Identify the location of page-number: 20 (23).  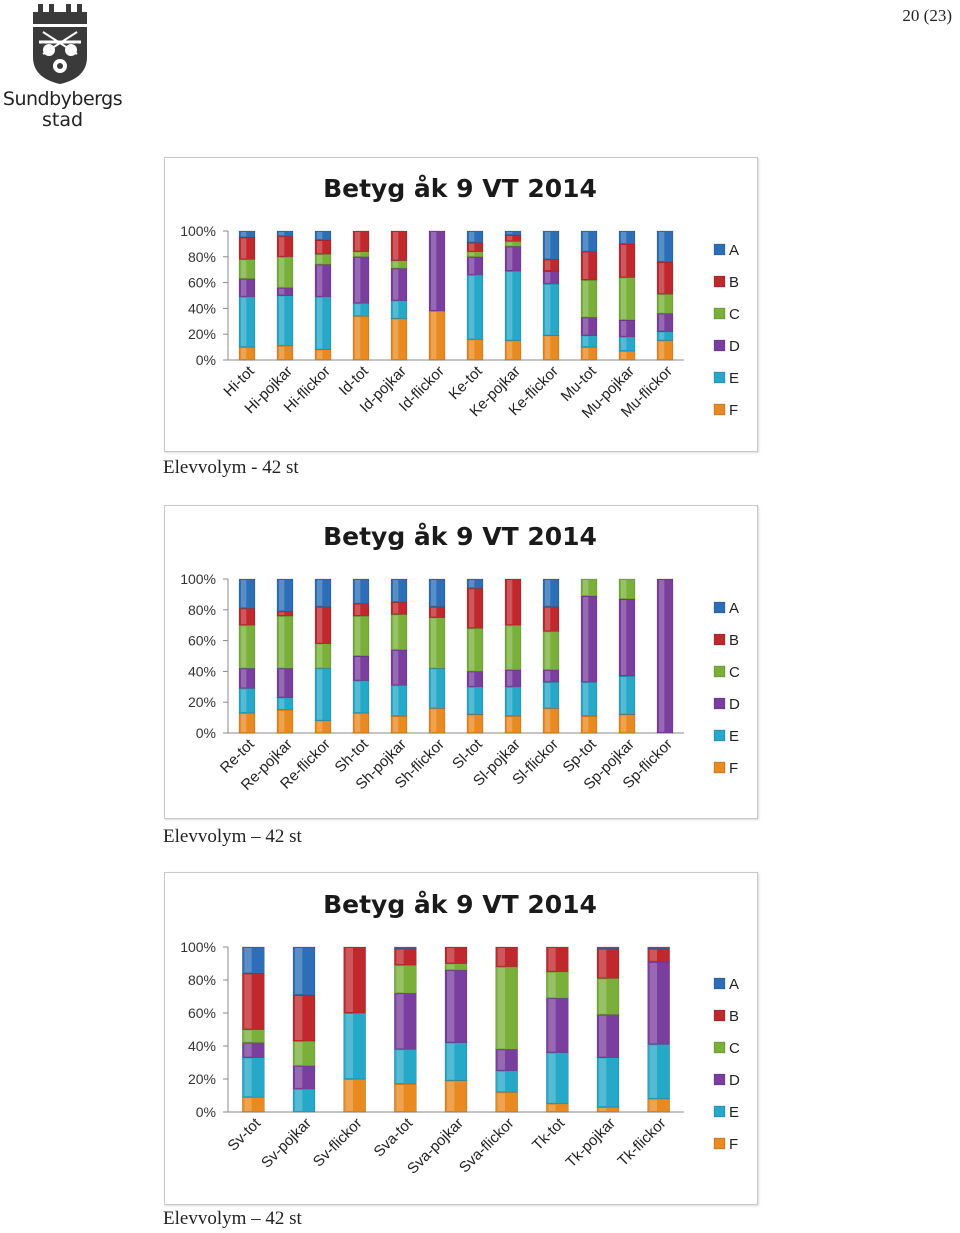
(927, 15).